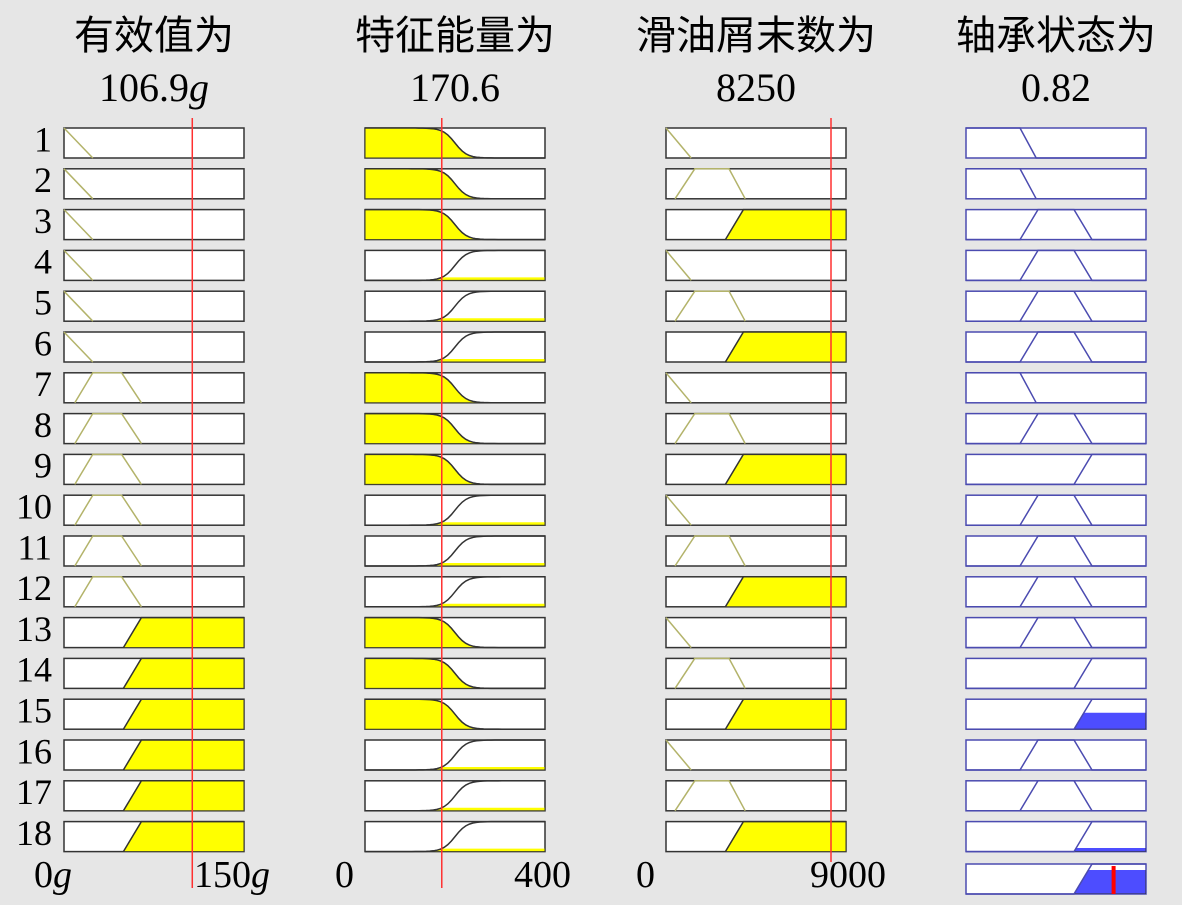 The image size is (1182, 905). Describe the element at coordinates (455, 87) in the screenshot. I see `value-number: 170.6` at that location.